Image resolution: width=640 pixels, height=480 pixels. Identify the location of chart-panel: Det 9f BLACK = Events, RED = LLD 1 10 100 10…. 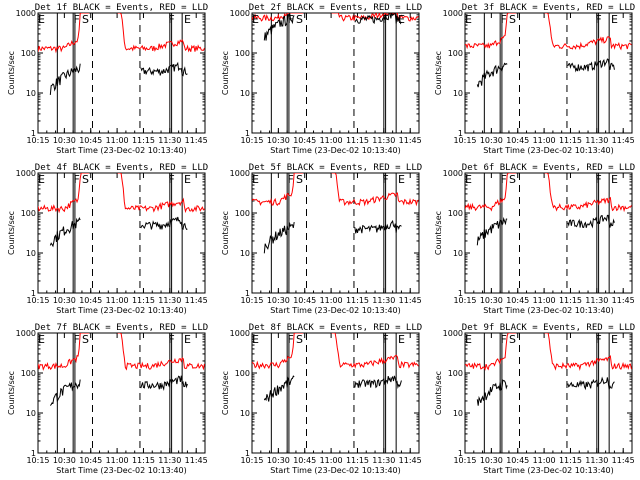
(534, 399).